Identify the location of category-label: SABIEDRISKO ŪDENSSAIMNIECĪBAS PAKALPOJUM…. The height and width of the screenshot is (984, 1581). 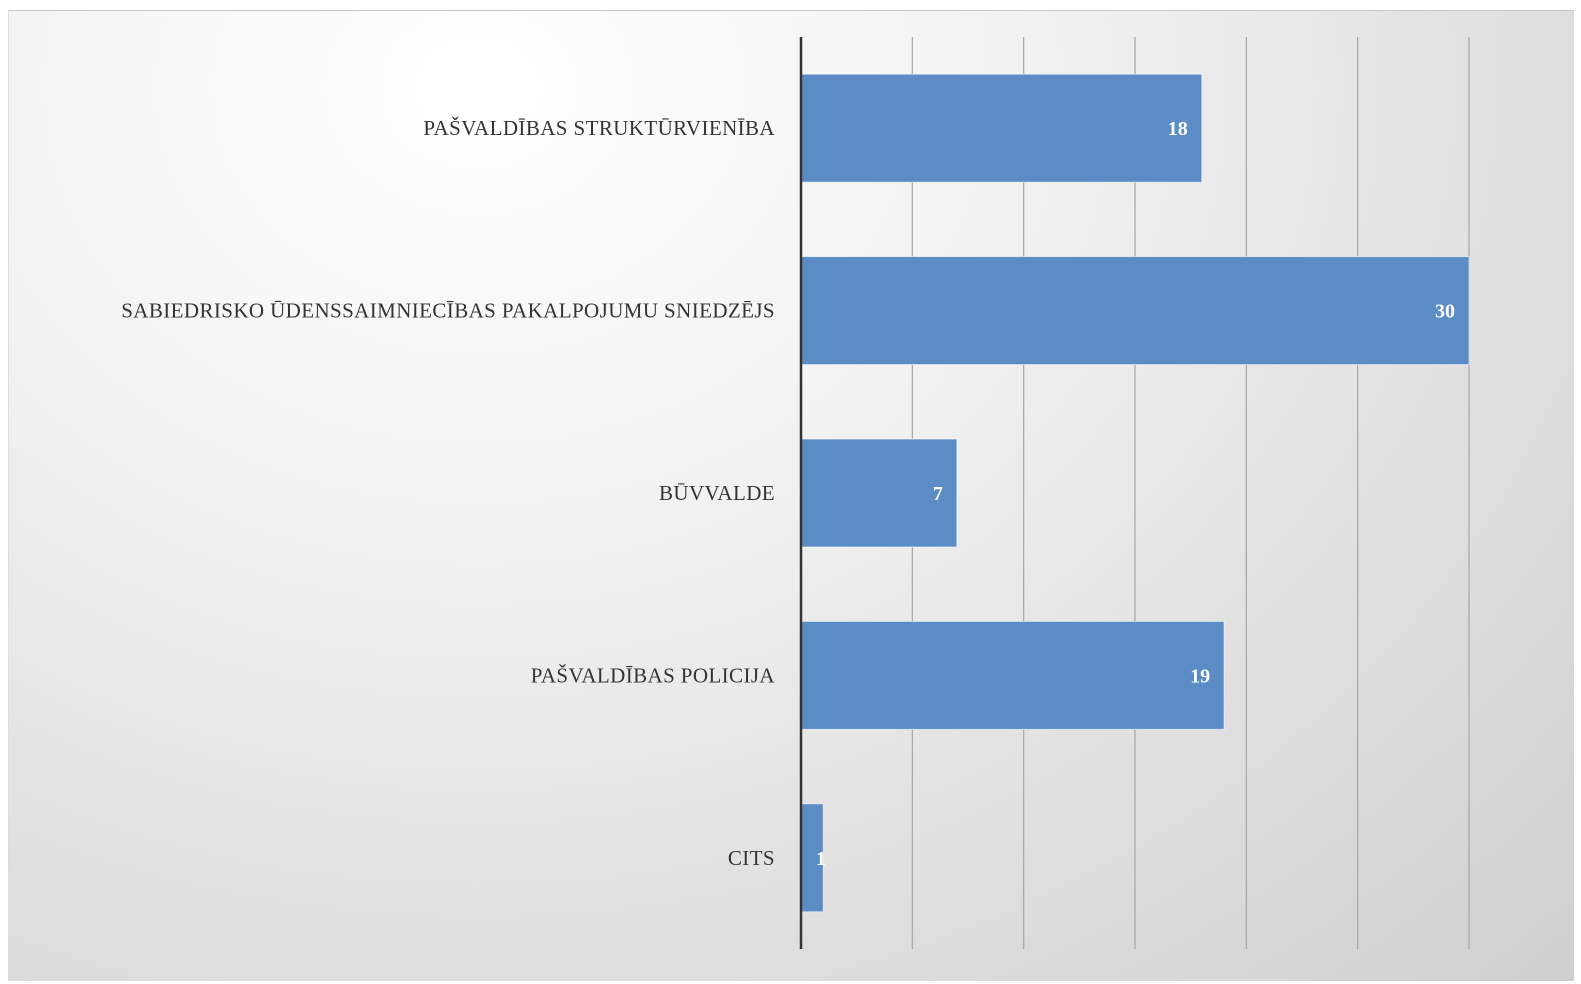
(448, 311).